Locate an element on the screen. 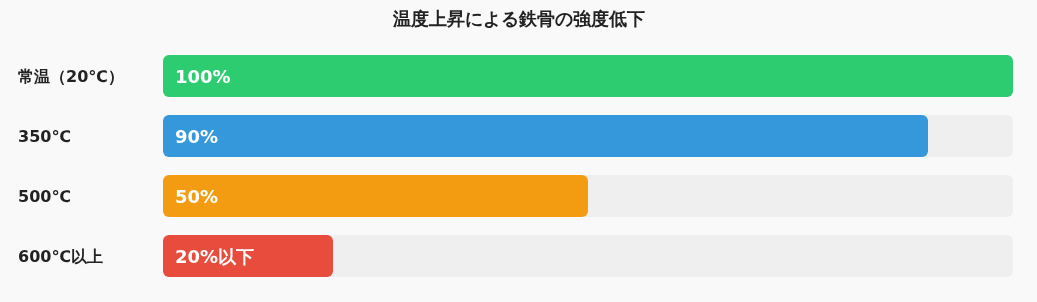 The width and height of the screenshot is (1037, 302). y-tick-label: 600℃以上 is located at coordinates (60, 256).